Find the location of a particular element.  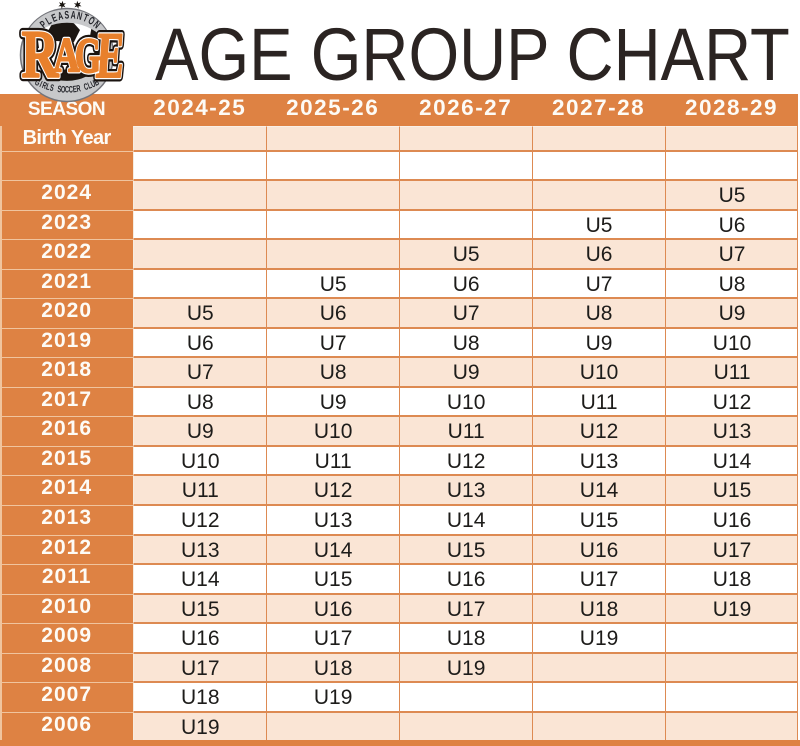

svg-text: U is located at coordinates (93, 84).